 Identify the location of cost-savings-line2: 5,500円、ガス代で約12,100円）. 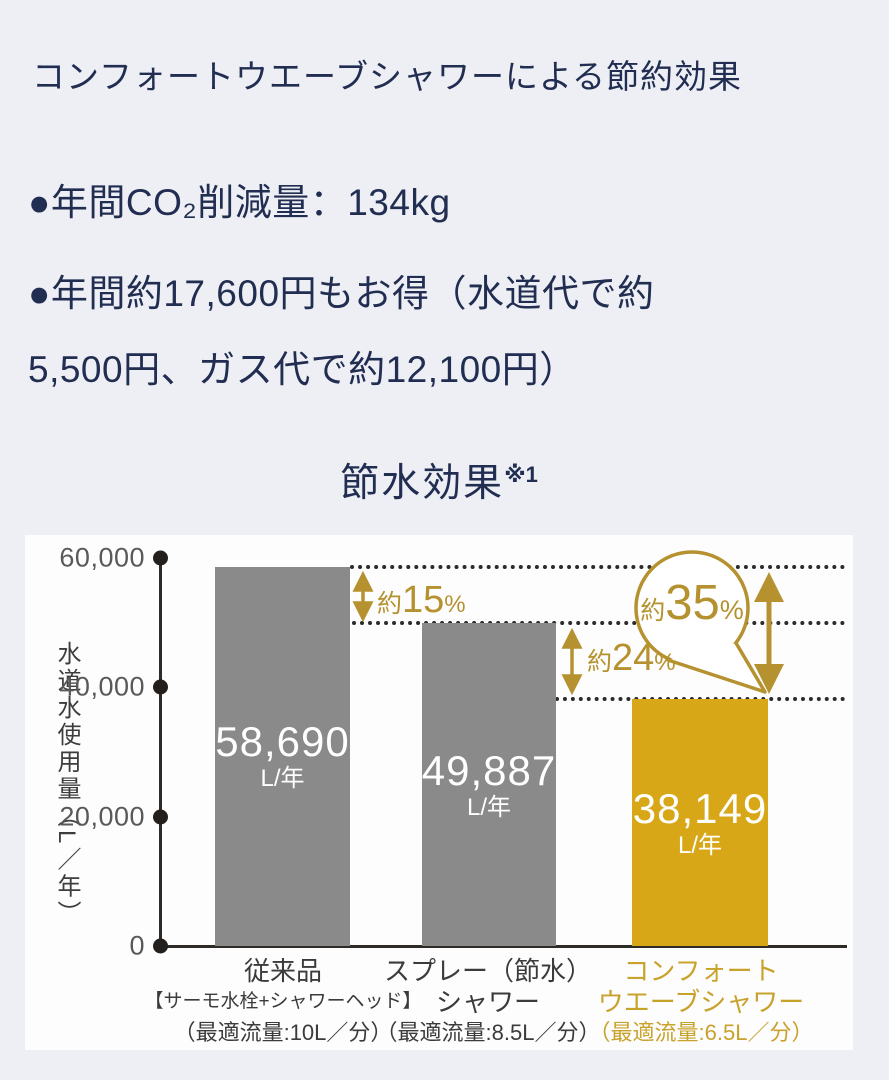
(302, 369).